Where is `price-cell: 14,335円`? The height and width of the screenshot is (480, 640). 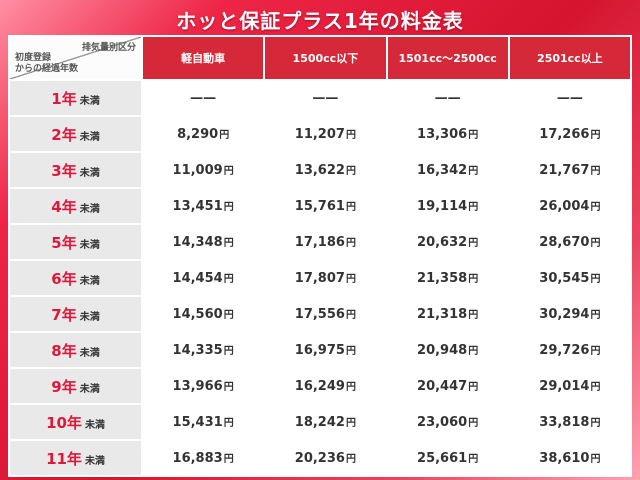 price-cell: 14,335円 is located at coordinates (203, 350).